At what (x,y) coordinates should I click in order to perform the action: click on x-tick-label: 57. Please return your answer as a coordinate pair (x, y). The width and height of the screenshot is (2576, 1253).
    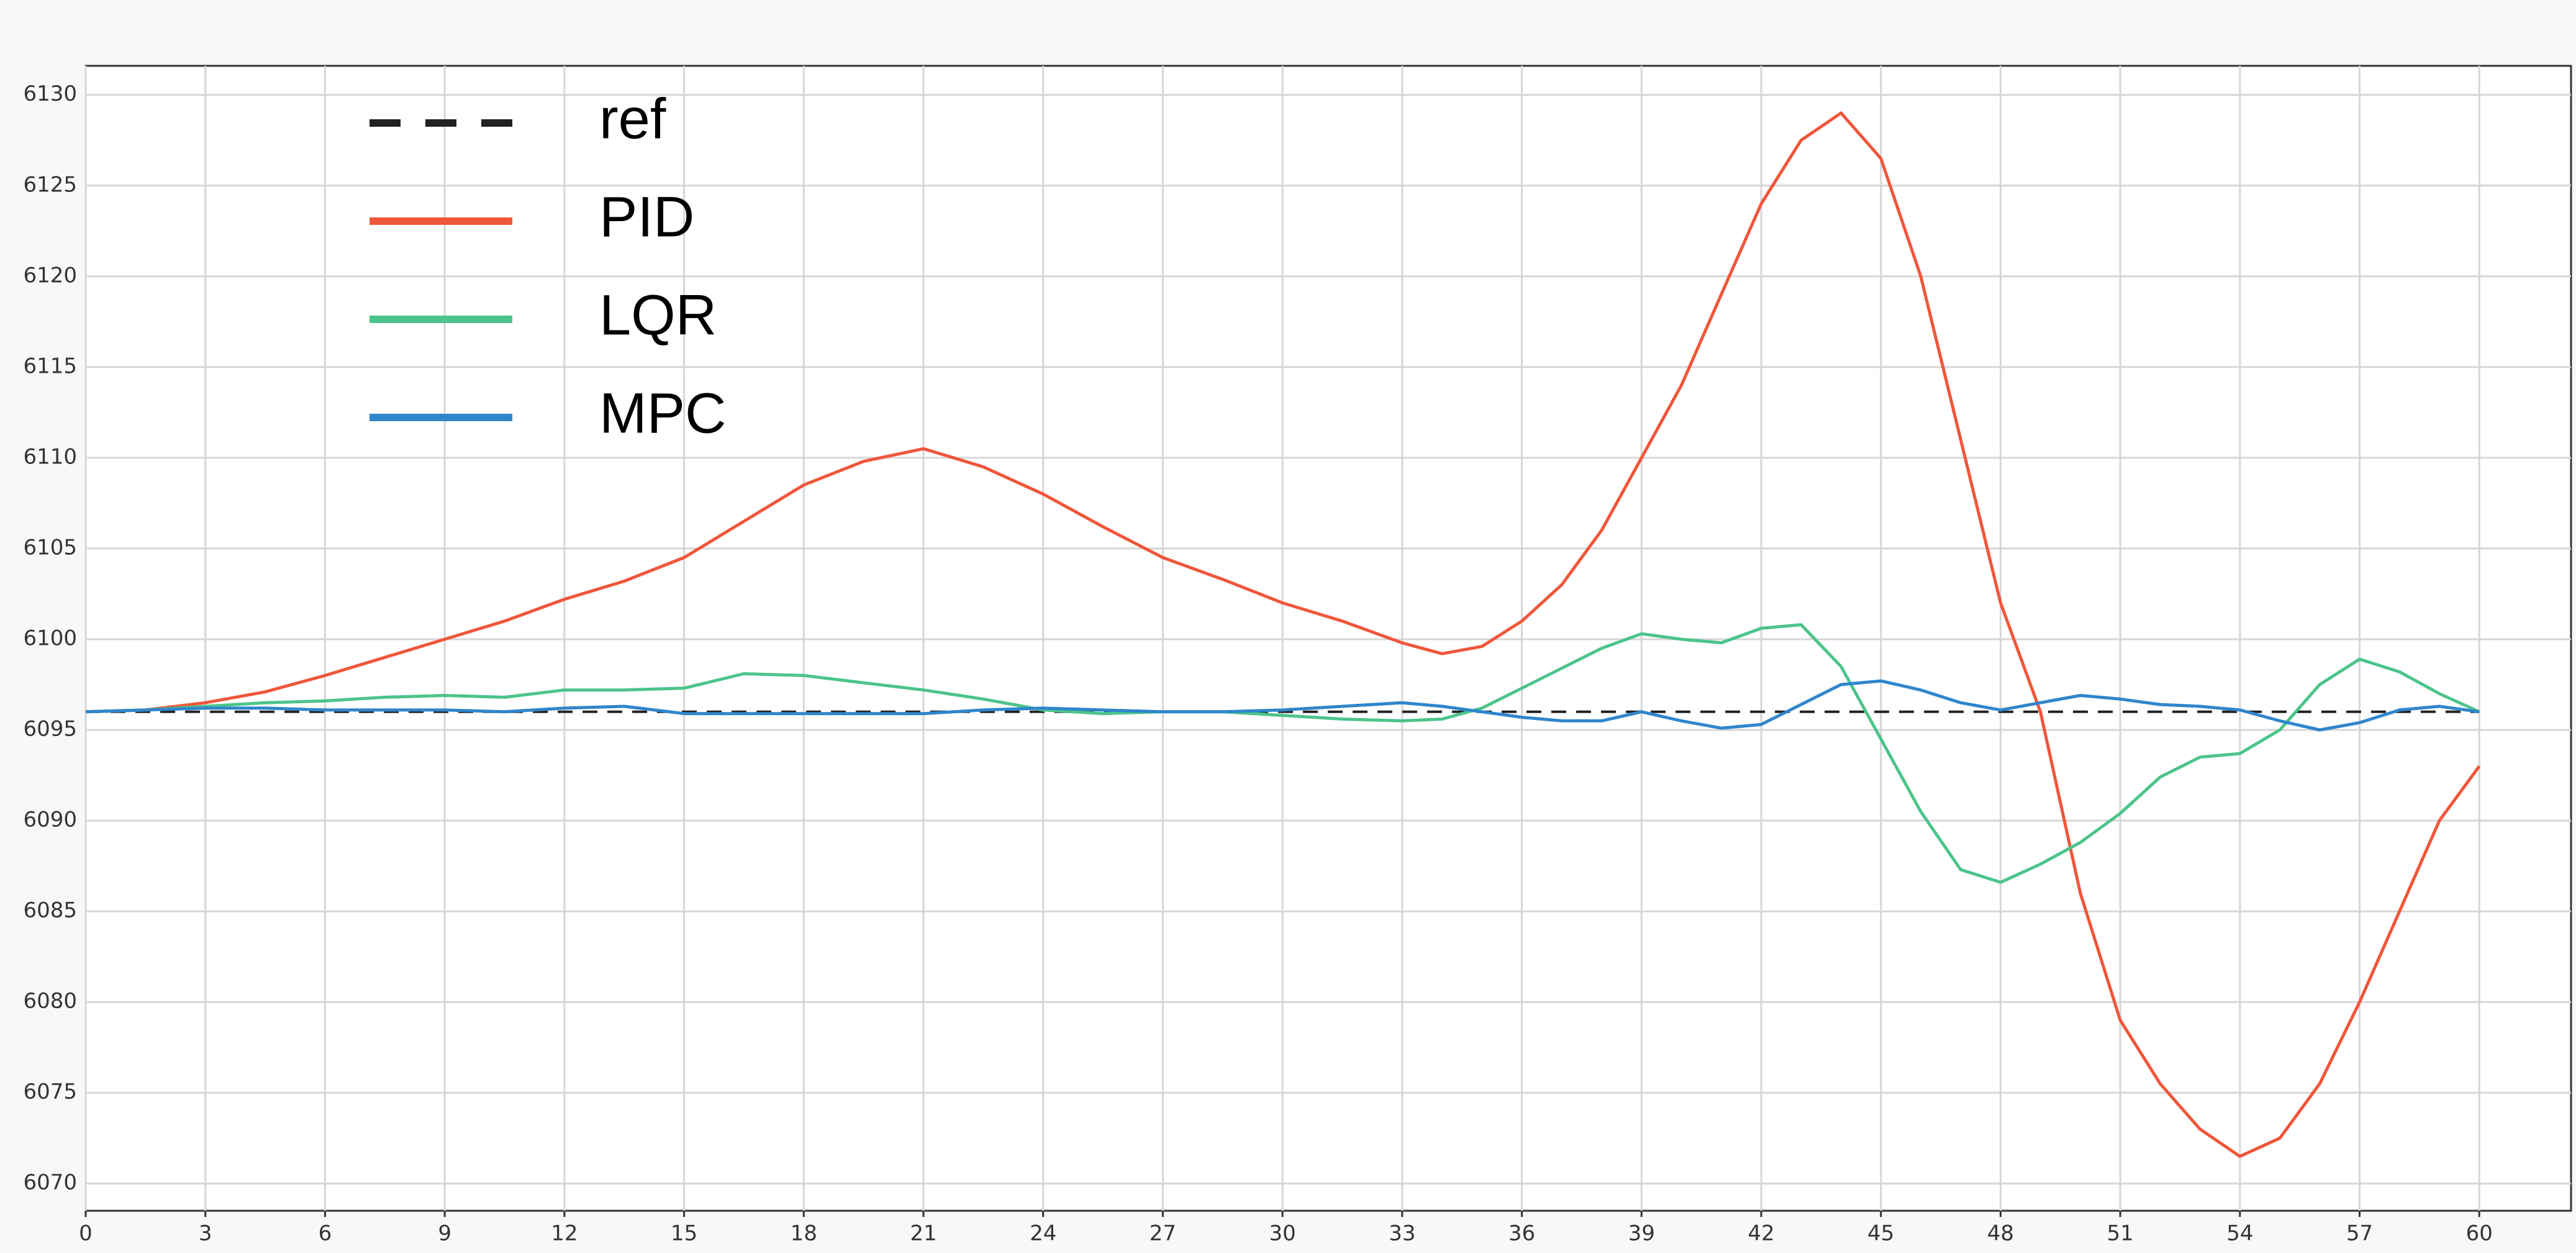
    Looking at the image, I should click on (2359, 1233).